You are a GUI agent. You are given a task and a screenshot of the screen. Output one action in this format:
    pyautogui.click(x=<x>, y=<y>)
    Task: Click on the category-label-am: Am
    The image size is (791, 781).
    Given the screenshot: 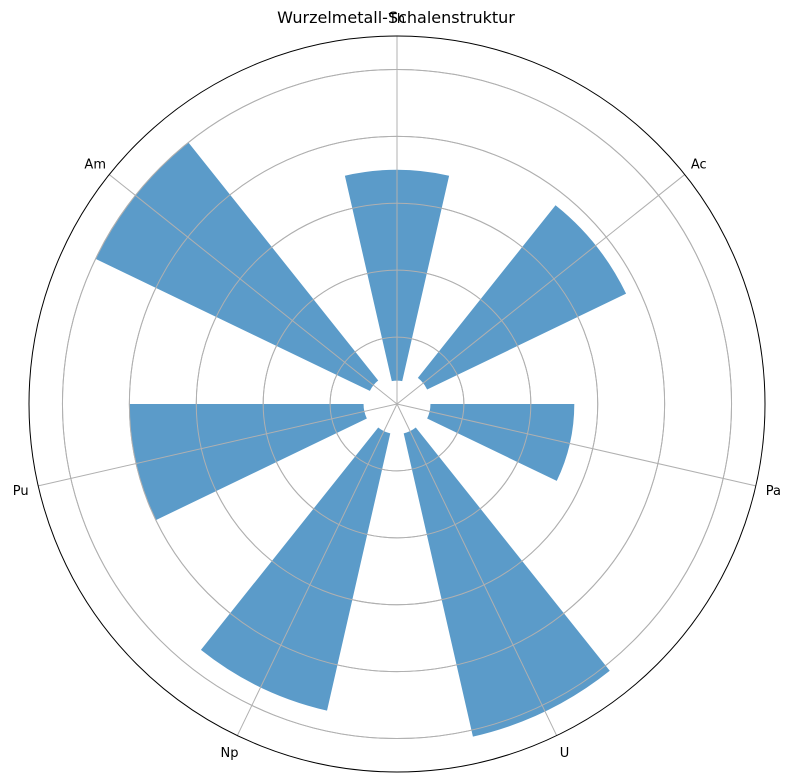 What is the action you would take?
    pyautogui.click(x=95, y=164)
    